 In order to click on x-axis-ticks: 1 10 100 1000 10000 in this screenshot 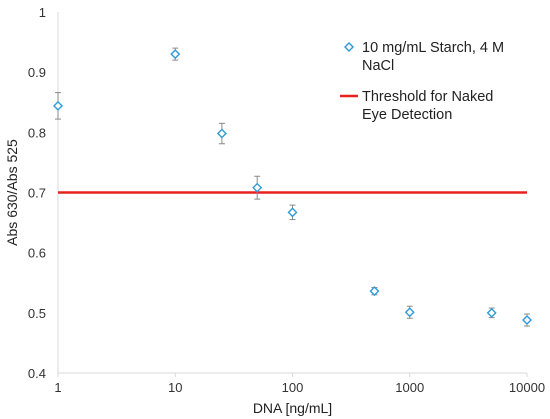, I will do `click(299, 384)`.